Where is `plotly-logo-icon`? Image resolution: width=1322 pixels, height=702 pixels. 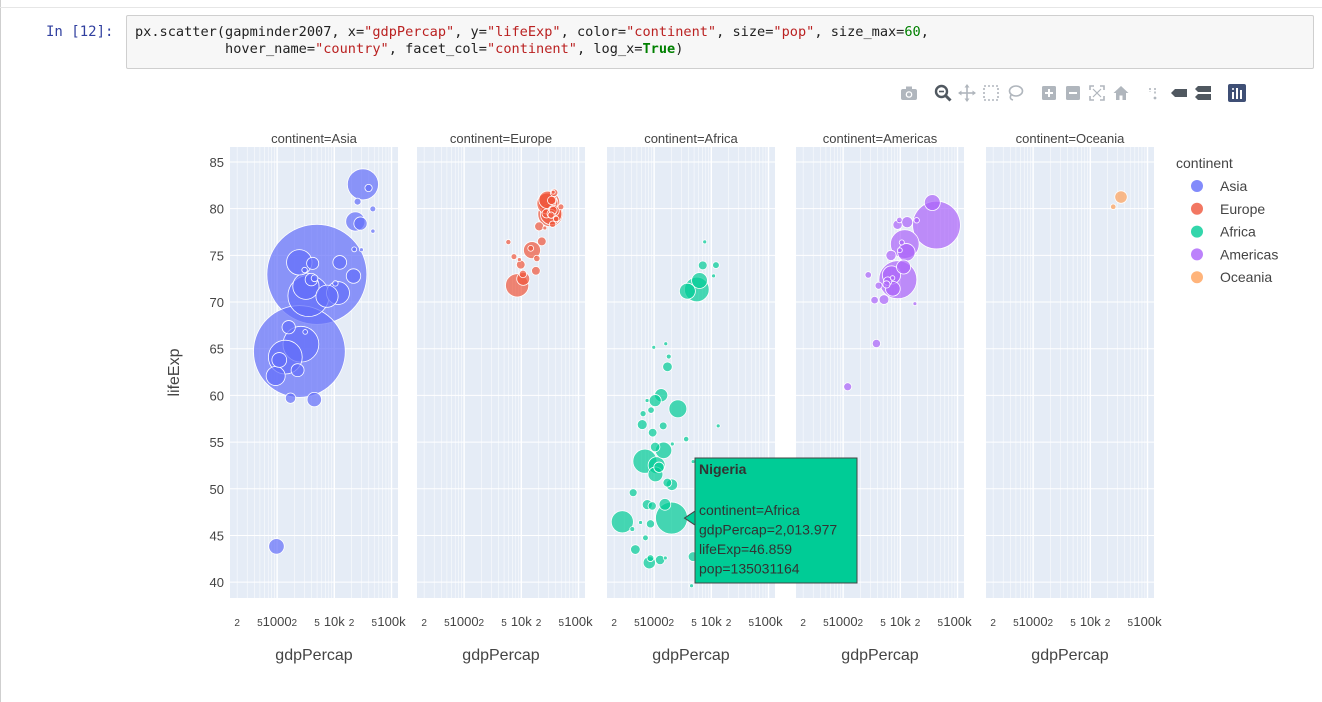
plotly-logo-icon is located at coordinates (1236, 93).